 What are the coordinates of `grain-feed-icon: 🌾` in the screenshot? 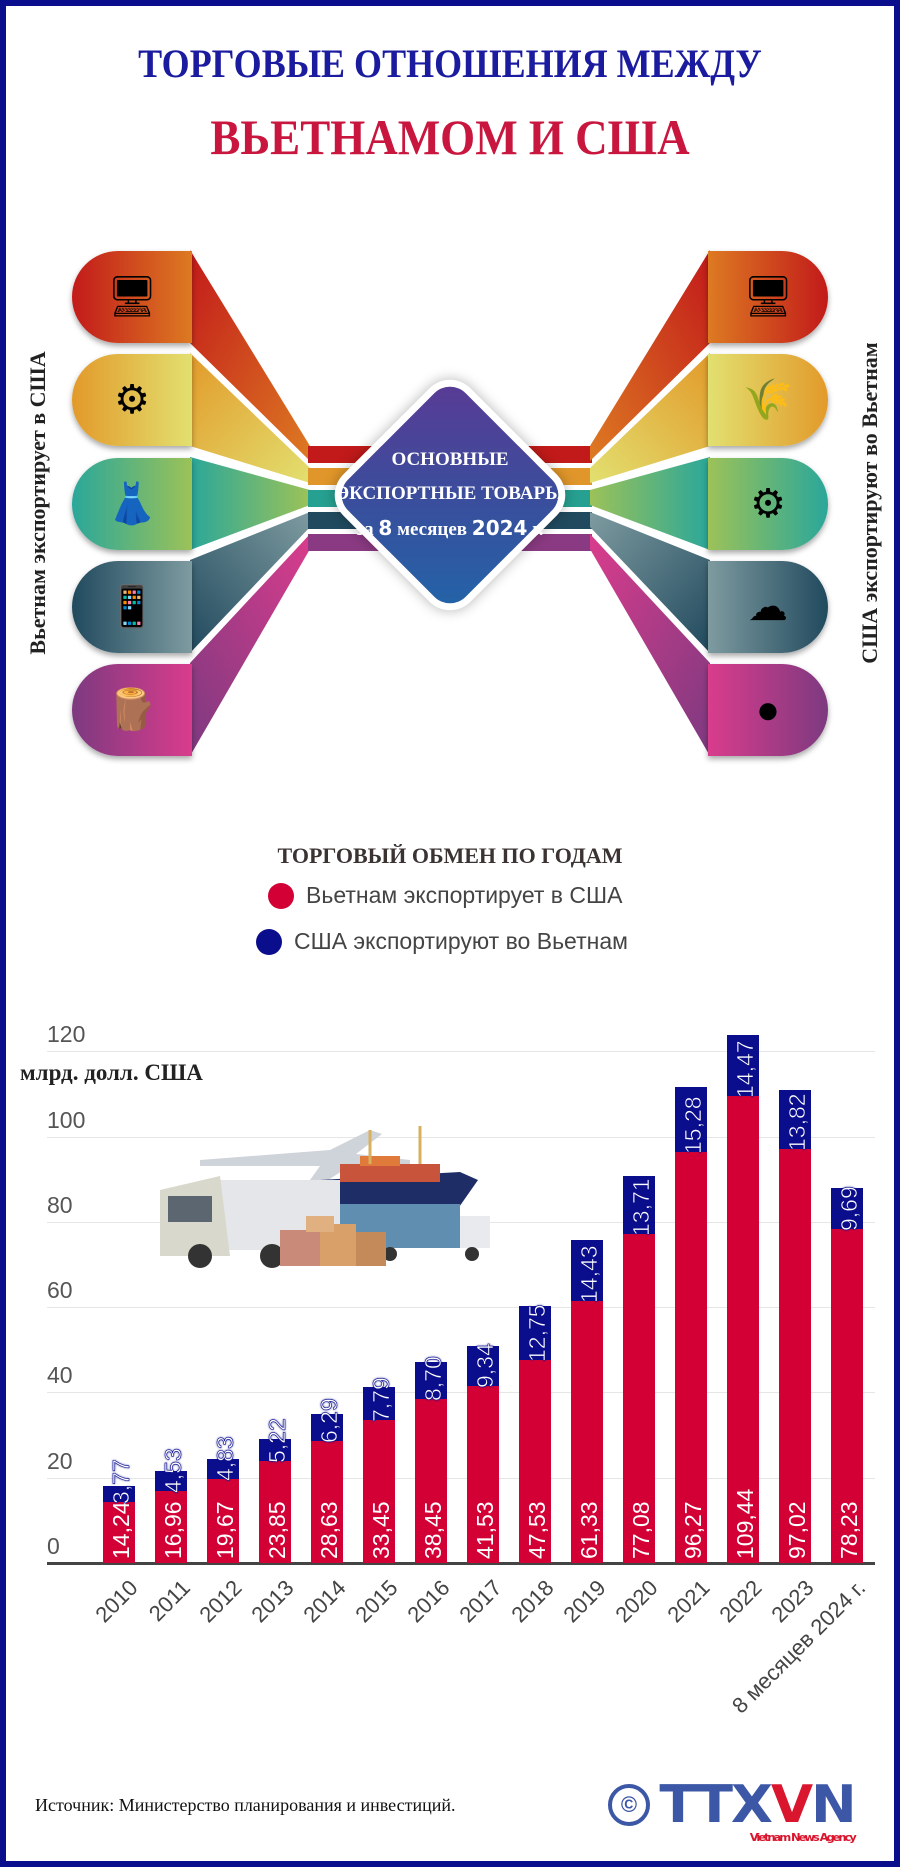 It's located at (768, 400).